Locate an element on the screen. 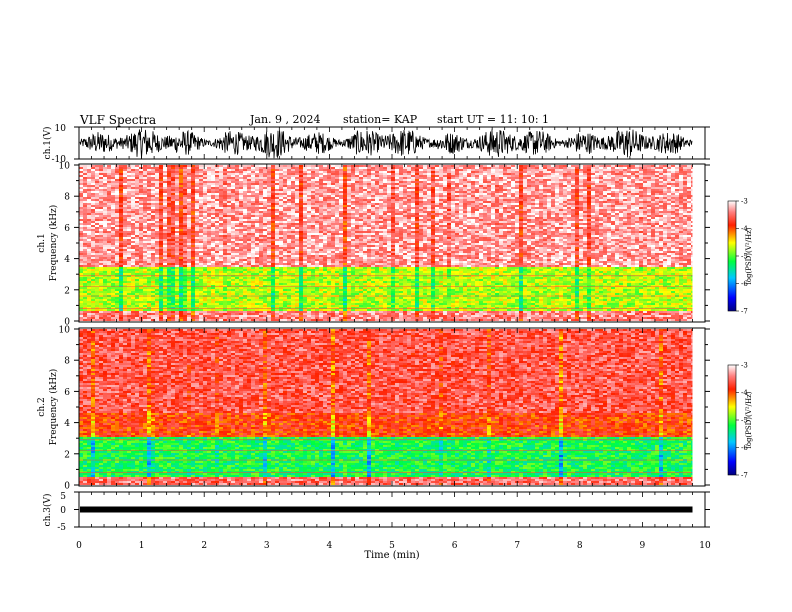  ch1-ylabel: ch.1(V) is located at coordinates (47, 143).